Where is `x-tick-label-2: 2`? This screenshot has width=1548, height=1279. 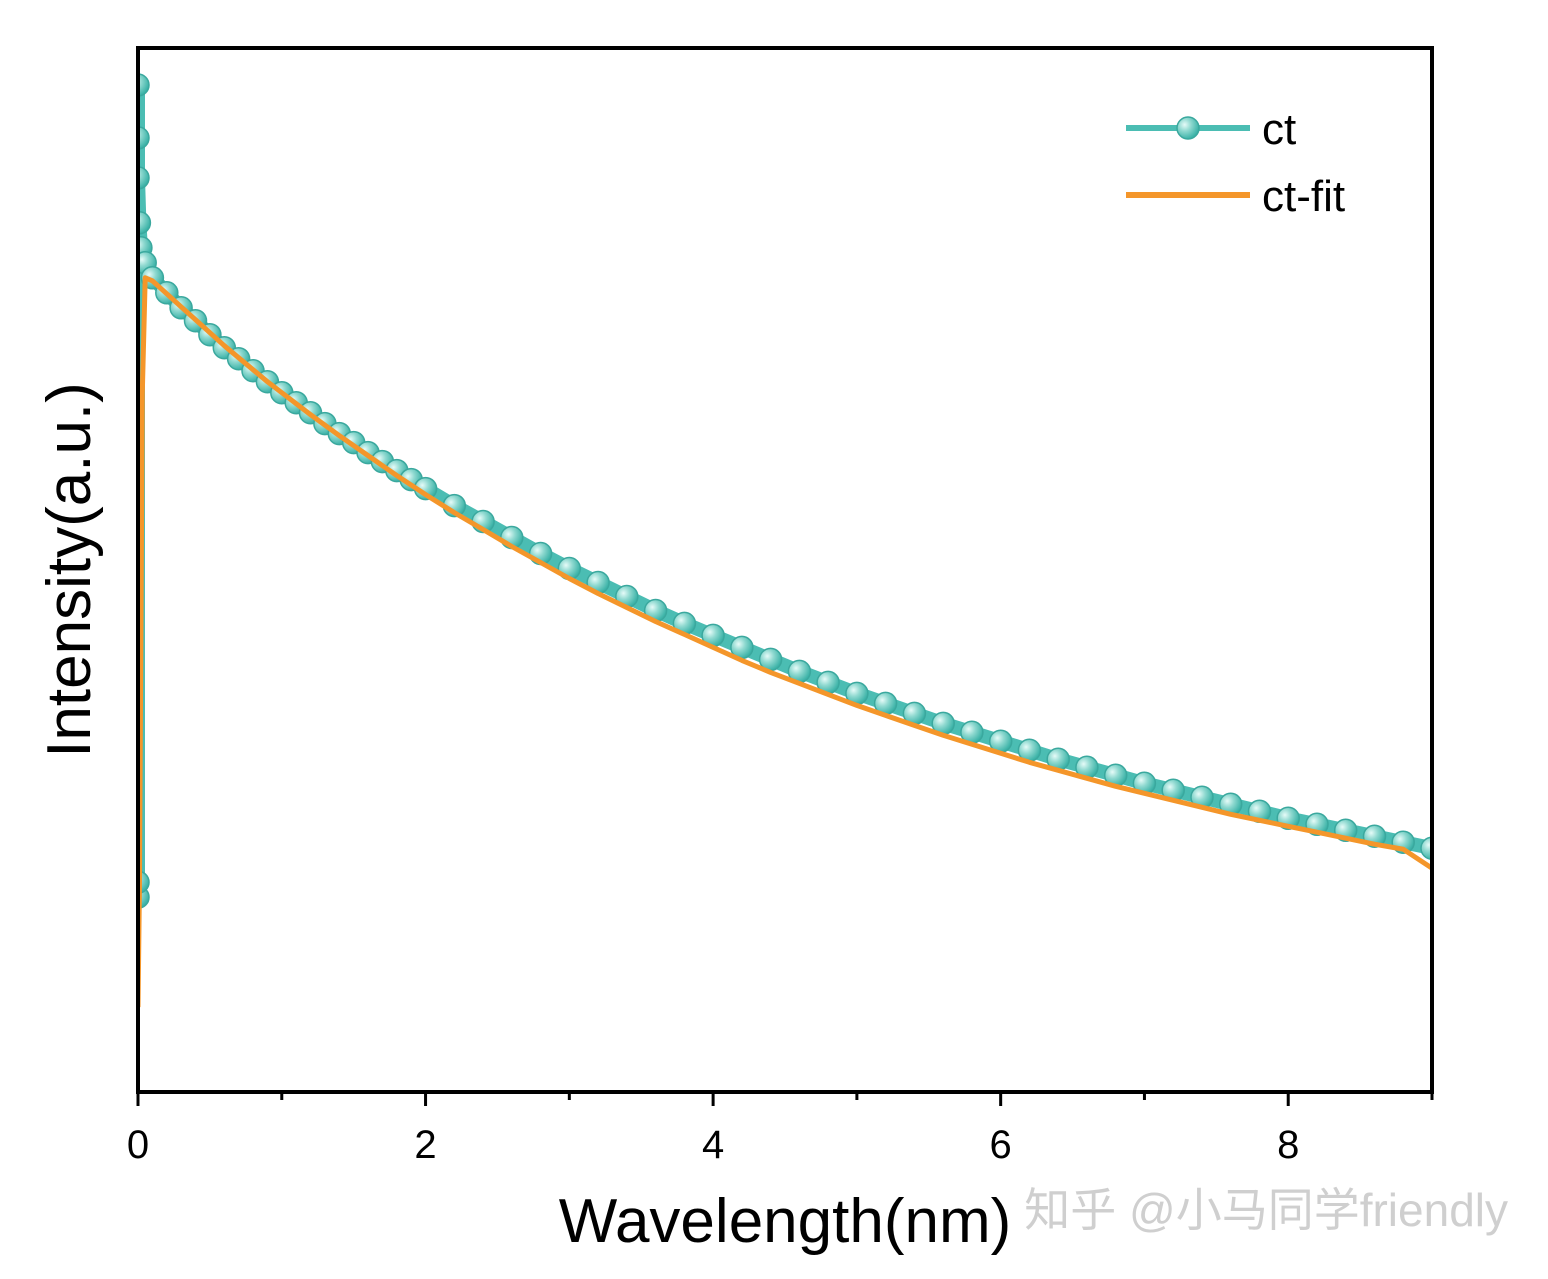 x-tick-label-2: 2 is located at coordinates (425, 1145).